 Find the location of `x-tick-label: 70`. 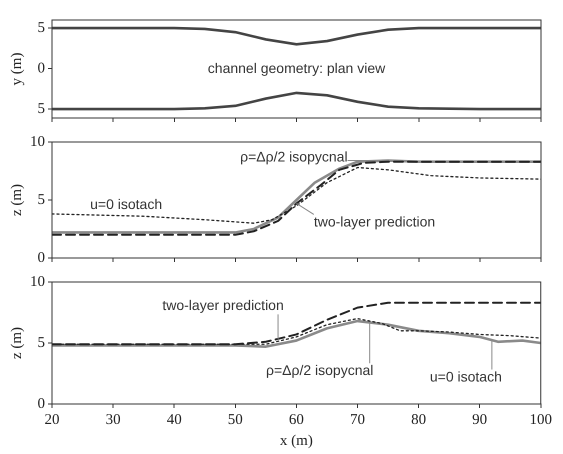

x-tick-label: 70 is located at coordinates (357, 420).